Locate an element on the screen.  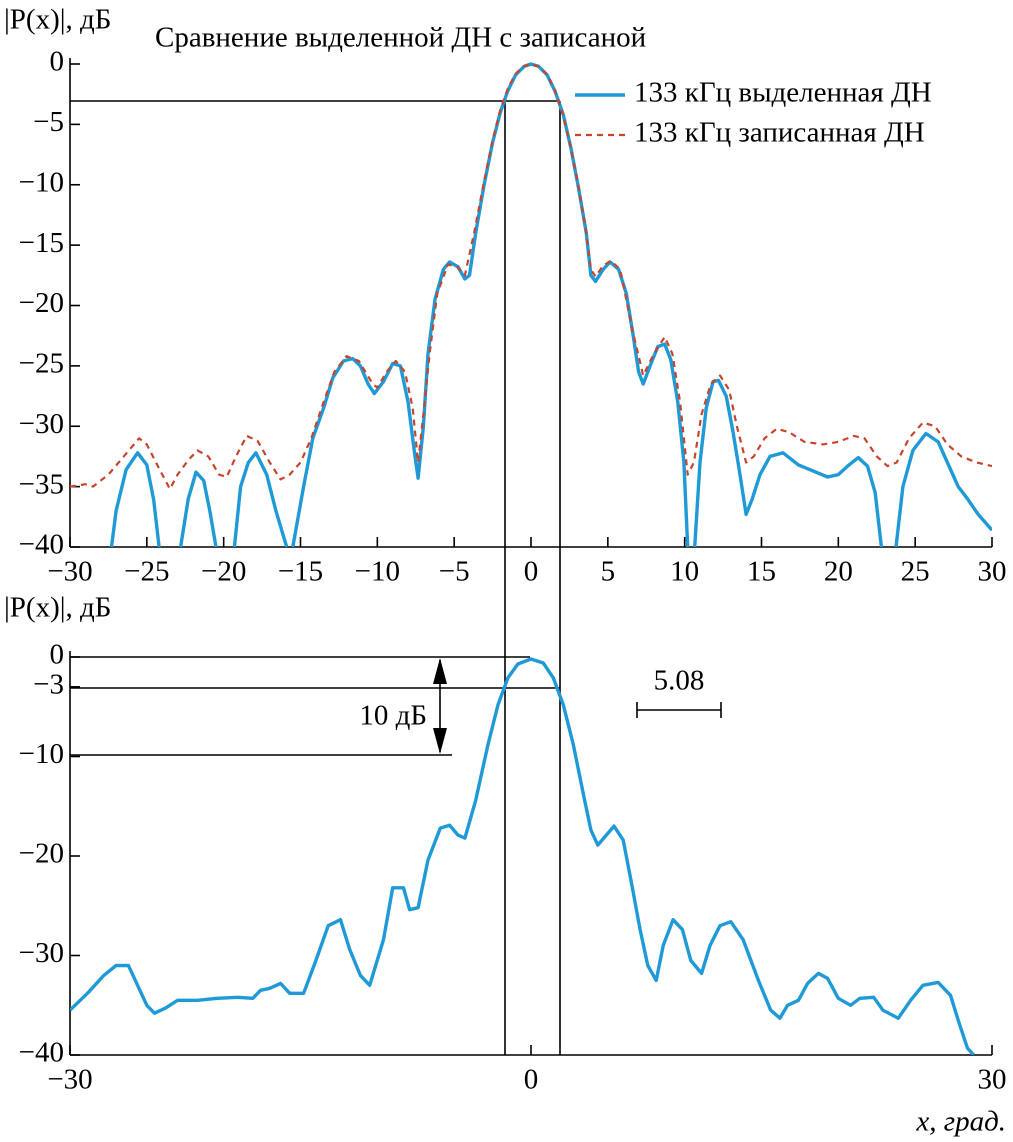
y-tick-label: −15 is located at coordinates (41, 243).